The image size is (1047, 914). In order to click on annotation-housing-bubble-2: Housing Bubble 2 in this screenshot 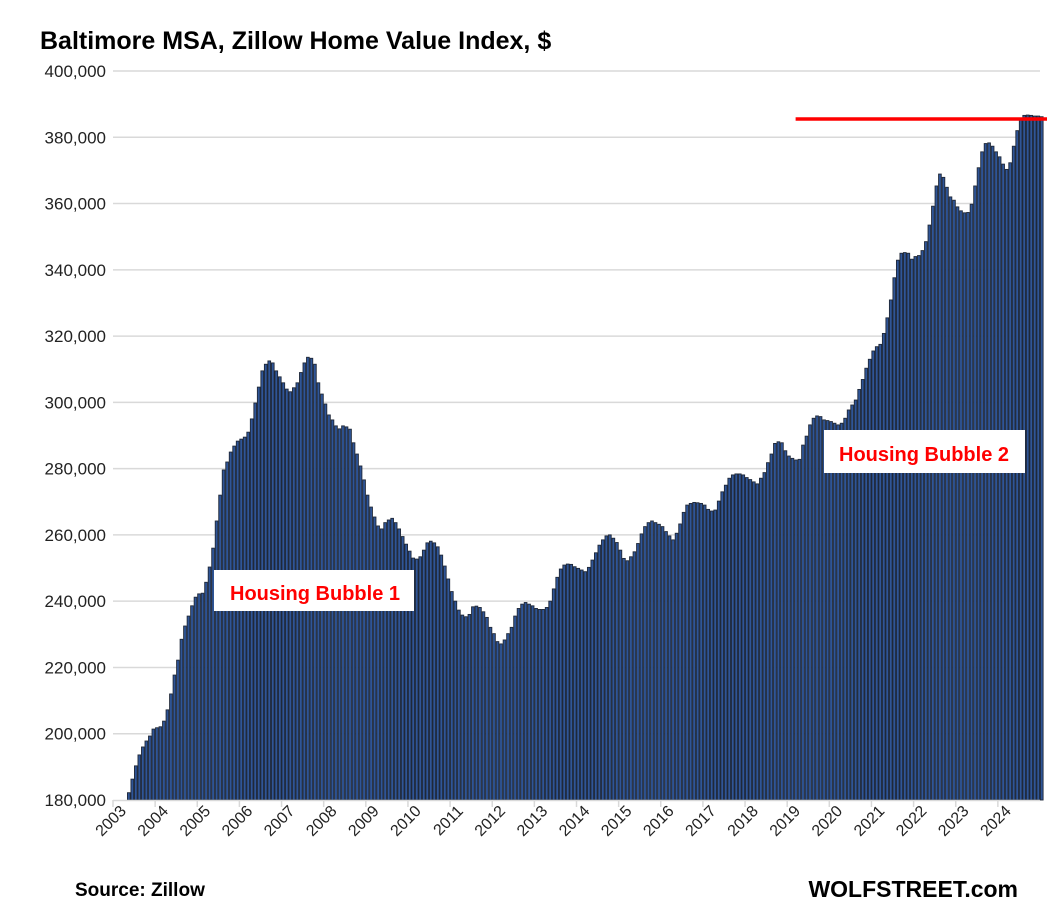, I will do `click(924, 451)`.